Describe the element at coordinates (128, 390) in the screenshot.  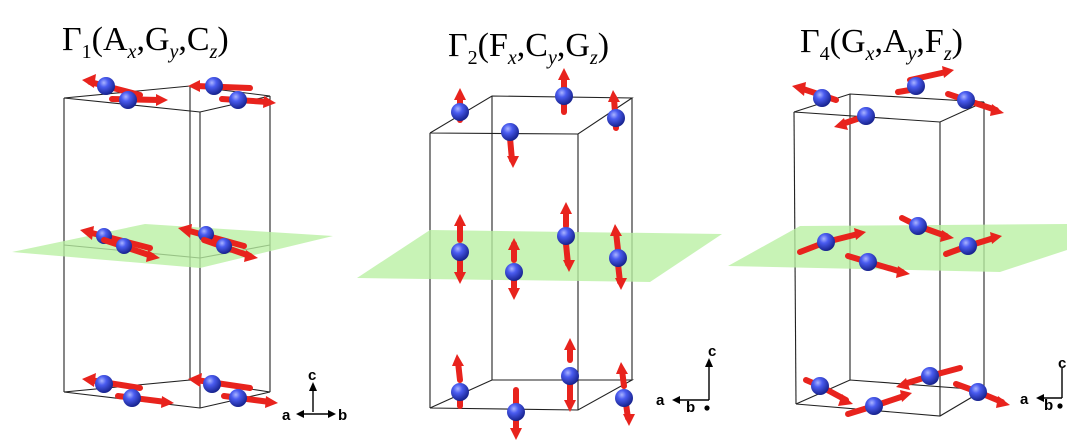
I see `spin-pair-bottom-left` at that location.